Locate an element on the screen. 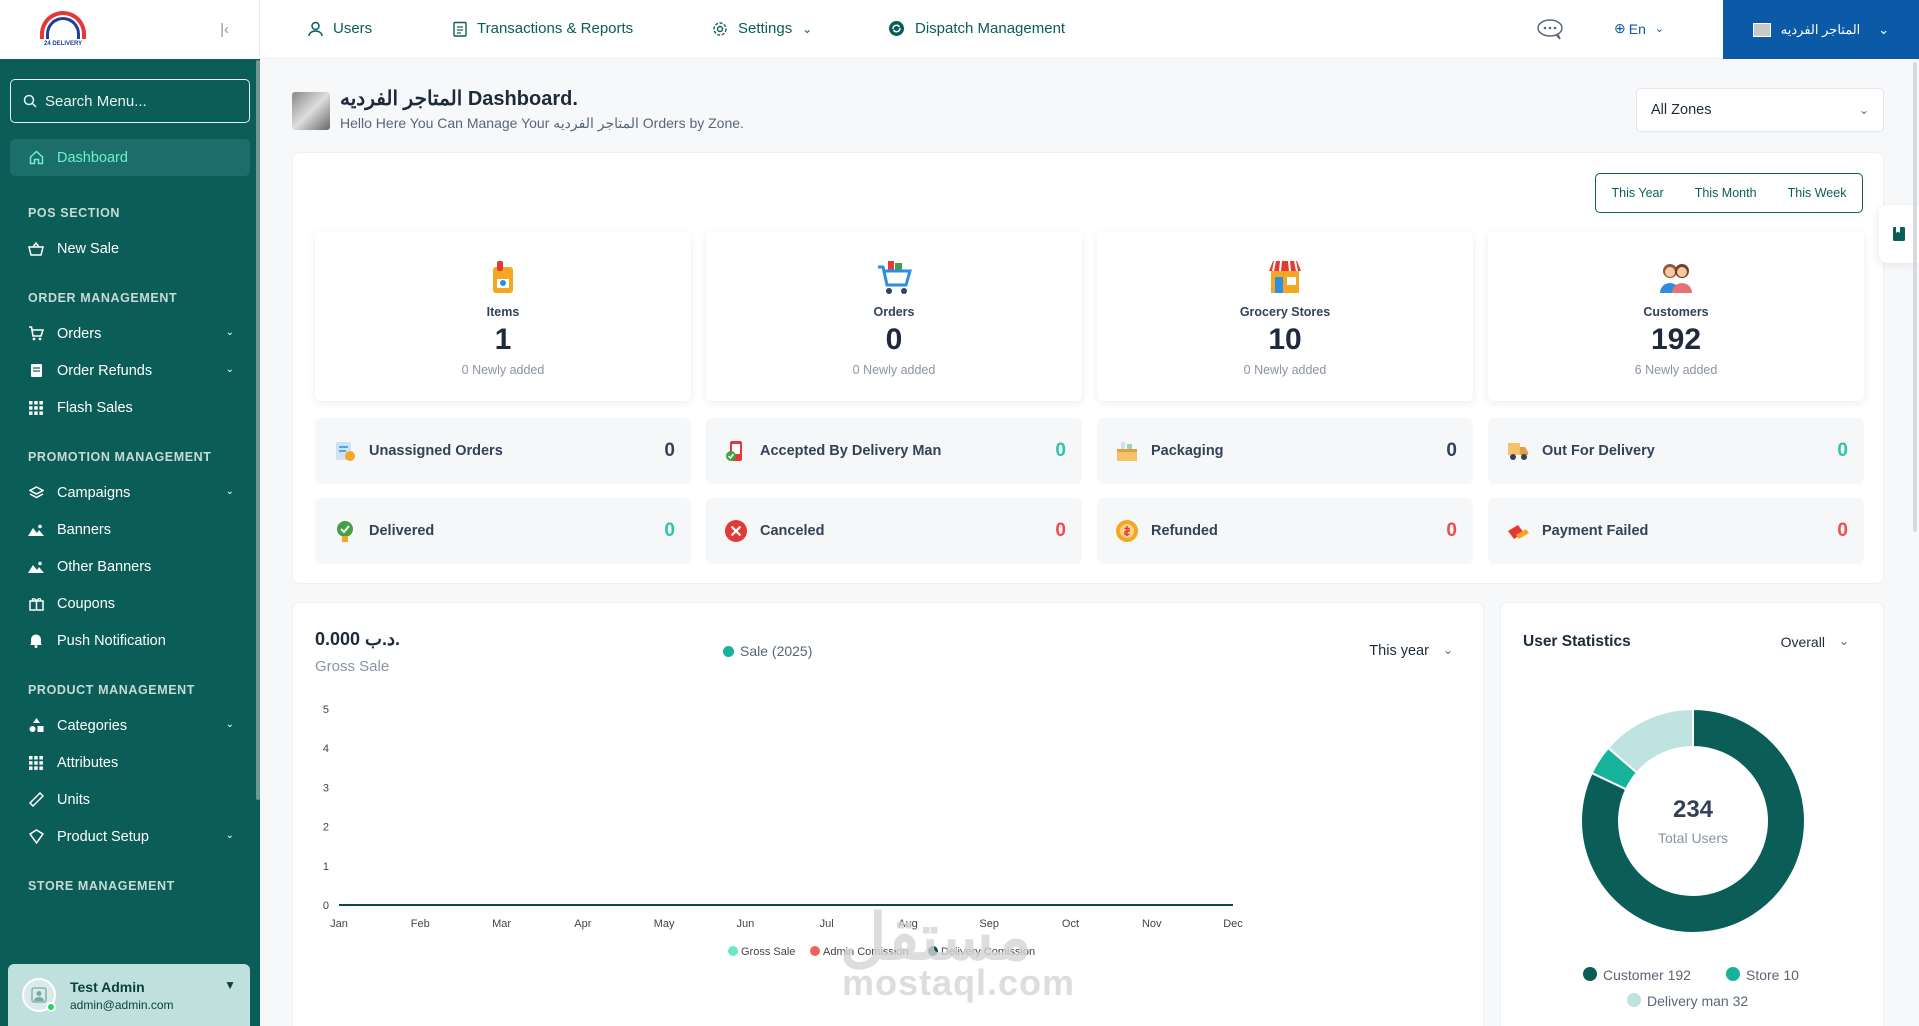 The image size is (1919, 1026). tab-this-week: This Week is located at coordinates (1817, 193).